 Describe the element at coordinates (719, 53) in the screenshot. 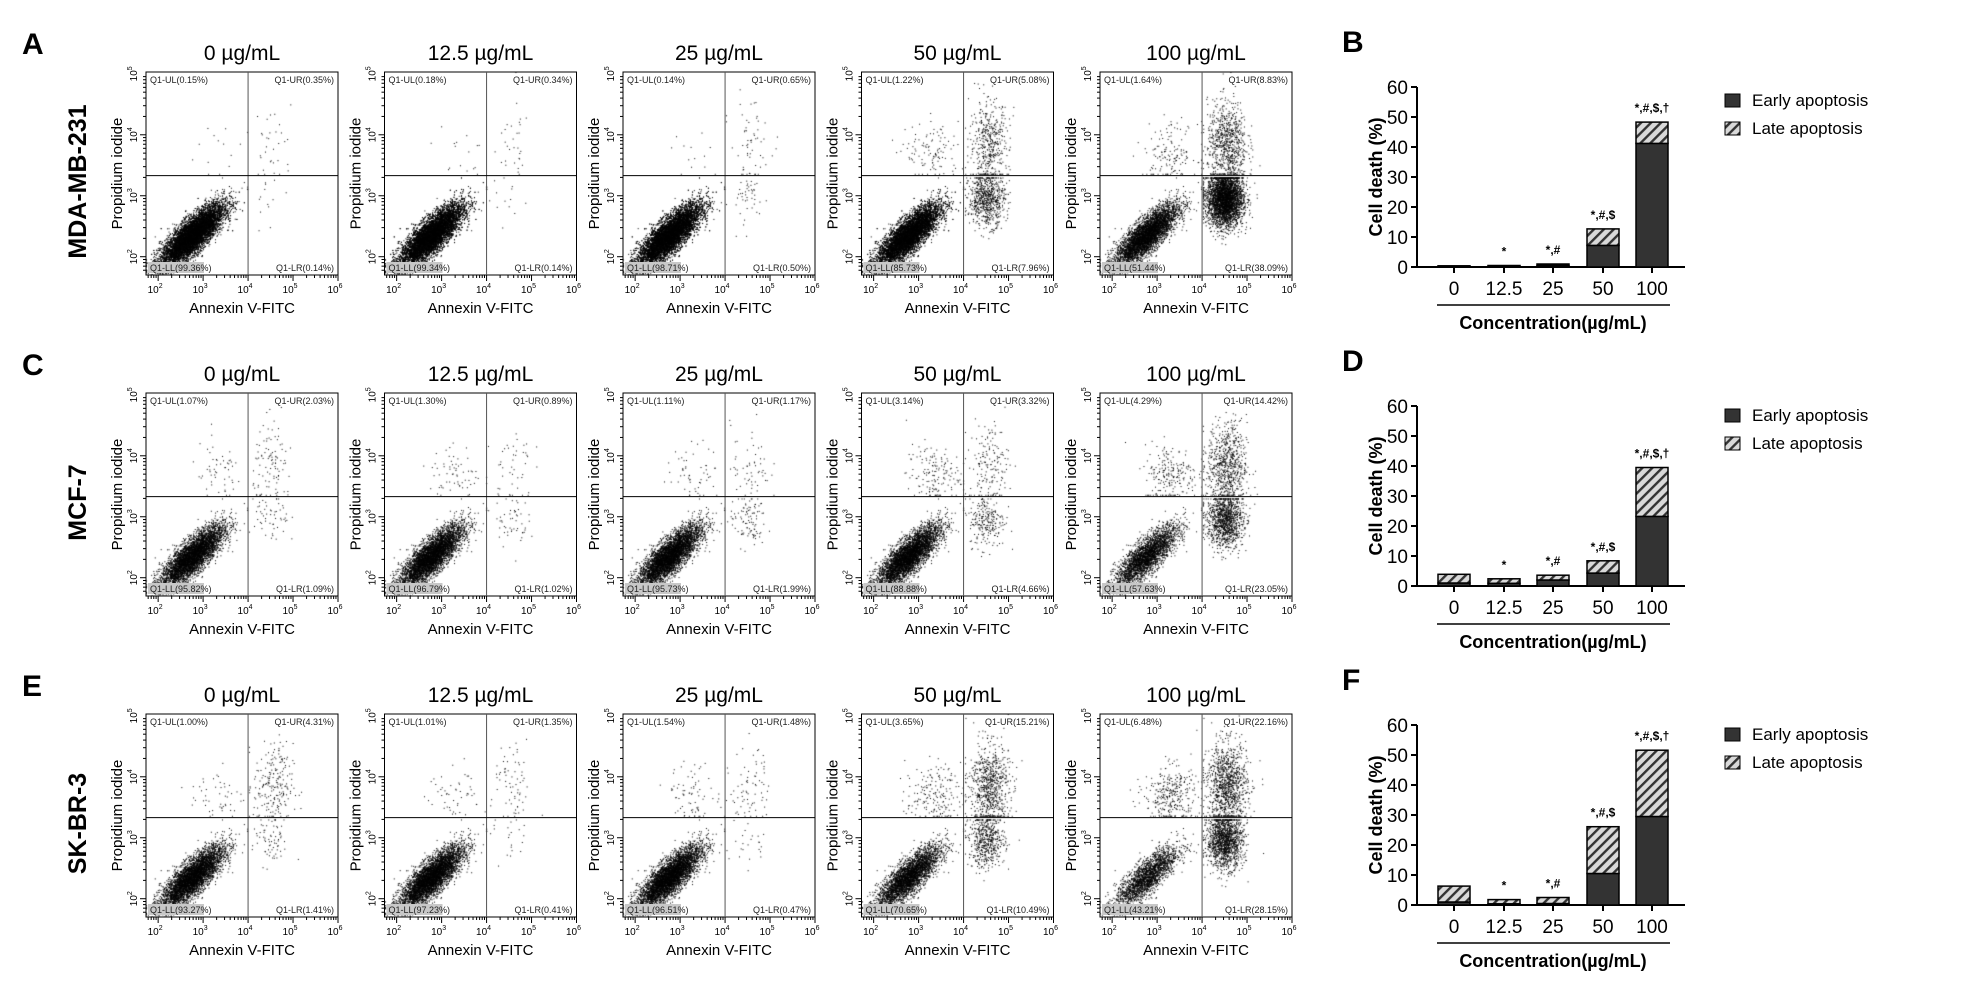

I see `concentration-title: 25 µg/mL` at that location.